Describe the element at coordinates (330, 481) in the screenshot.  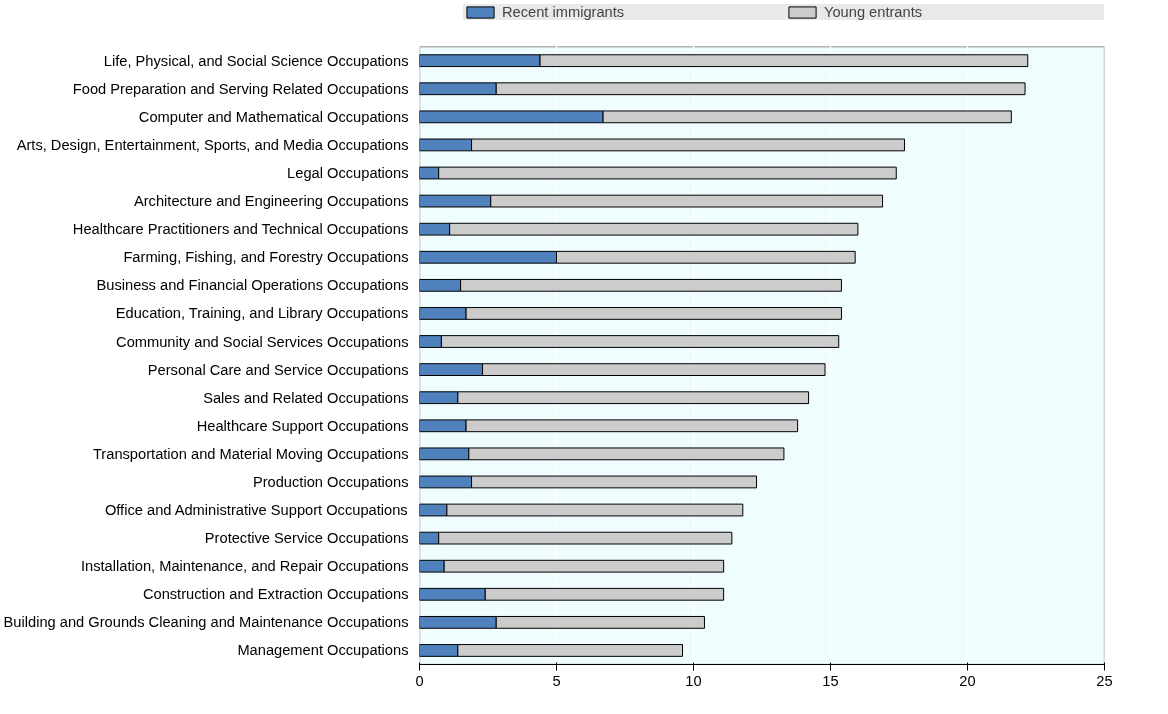
I see `y-tick-label: Production Occupations` at that location.